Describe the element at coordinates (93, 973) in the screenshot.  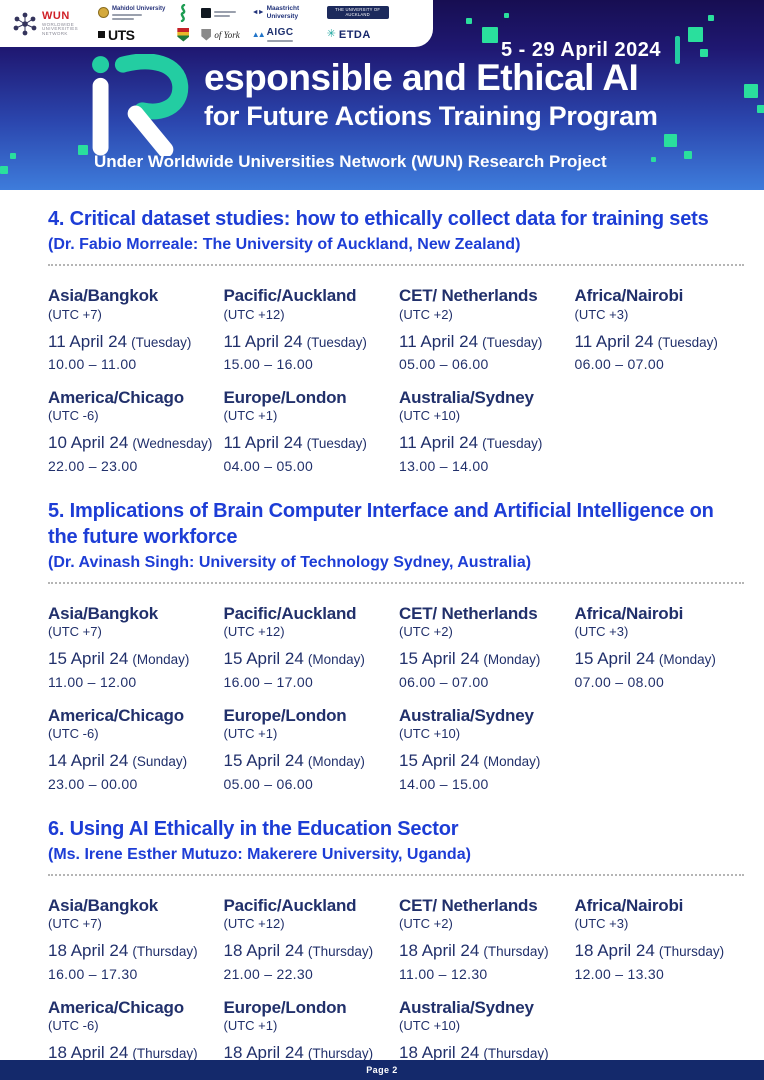
I see `session-time: 16.00 – 17.30` at that location.